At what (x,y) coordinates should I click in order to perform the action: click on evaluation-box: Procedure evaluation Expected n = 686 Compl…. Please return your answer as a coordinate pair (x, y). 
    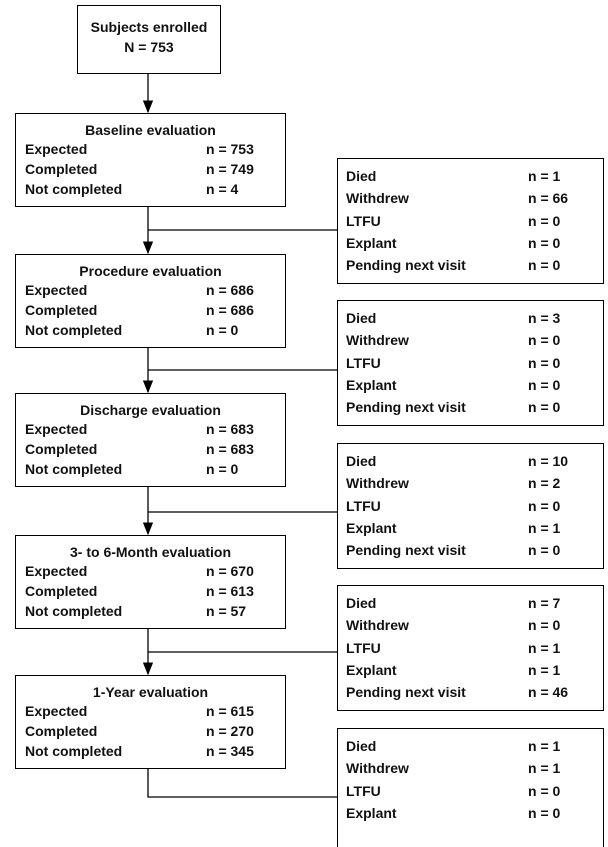
    Looking at the image, I should click on (150, 301).